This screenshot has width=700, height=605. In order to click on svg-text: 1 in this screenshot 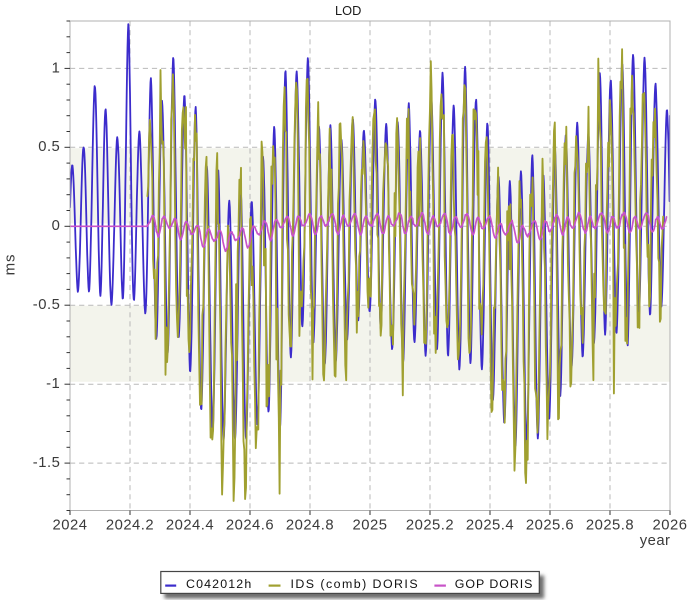, I will do `click(56, 68)`.